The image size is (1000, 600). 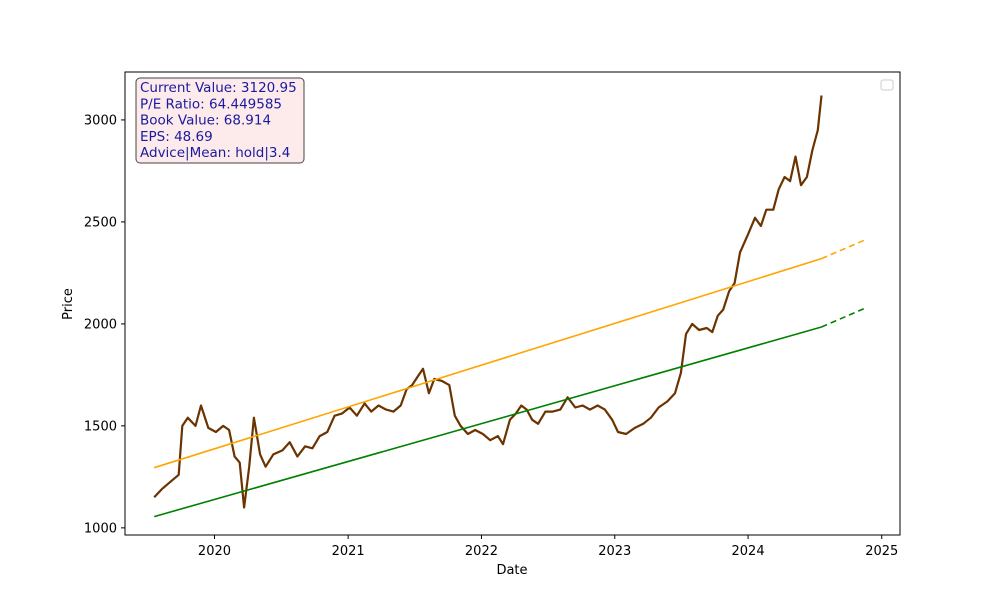 I want to click on y-tick-label: 2000, so click(x=100, y=324).